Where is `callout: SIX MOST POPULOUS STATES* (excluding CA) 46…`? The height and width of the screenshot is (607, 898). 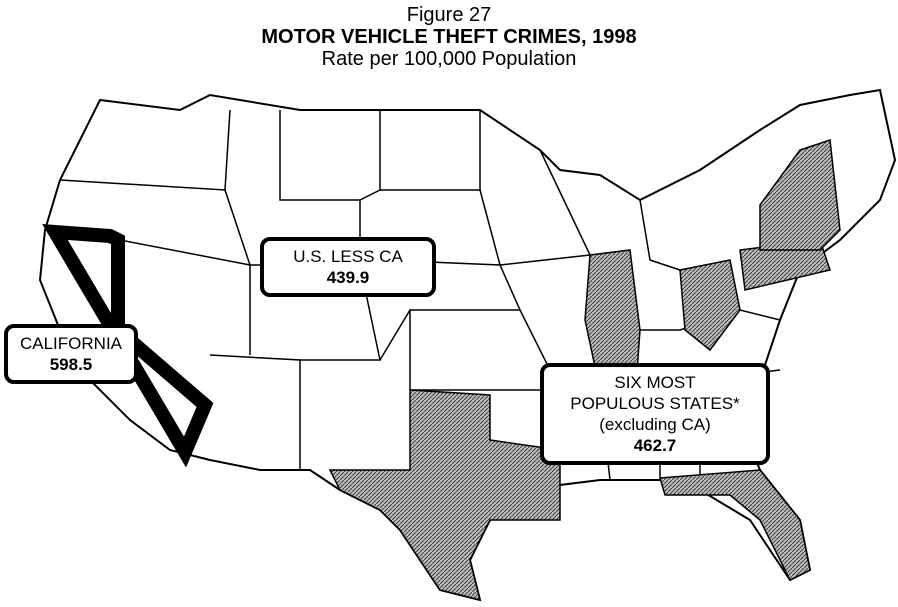
callout: SIX MOST POPULOUS STATES* (excluding CA) 46… is located at coordinates (655, 414).